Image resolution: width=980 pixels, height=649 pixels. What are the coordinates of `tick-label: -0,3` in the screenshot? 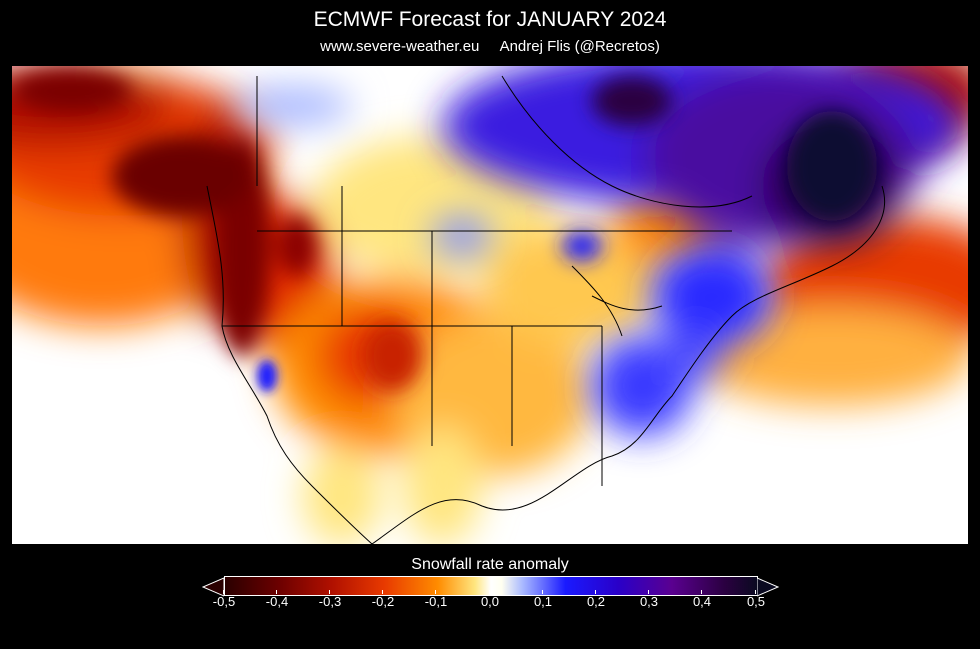 It's located at (330, 599).